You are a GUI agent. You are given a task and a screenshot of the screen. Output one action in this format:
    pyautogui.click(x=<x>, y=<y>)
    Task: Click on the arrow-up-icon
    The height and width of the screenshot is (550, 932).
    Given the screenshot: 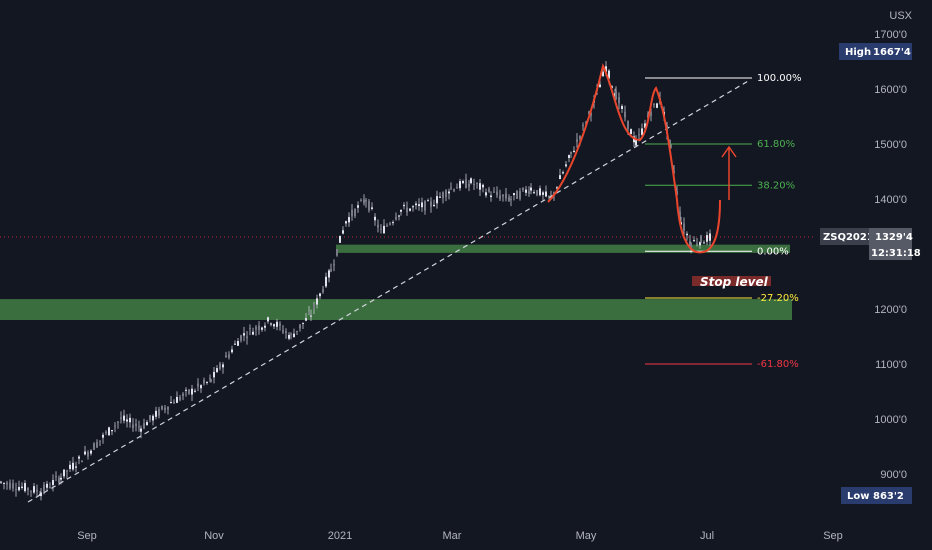 What is the action you would take?
    pyautogui.click(x=729, y=172)
    